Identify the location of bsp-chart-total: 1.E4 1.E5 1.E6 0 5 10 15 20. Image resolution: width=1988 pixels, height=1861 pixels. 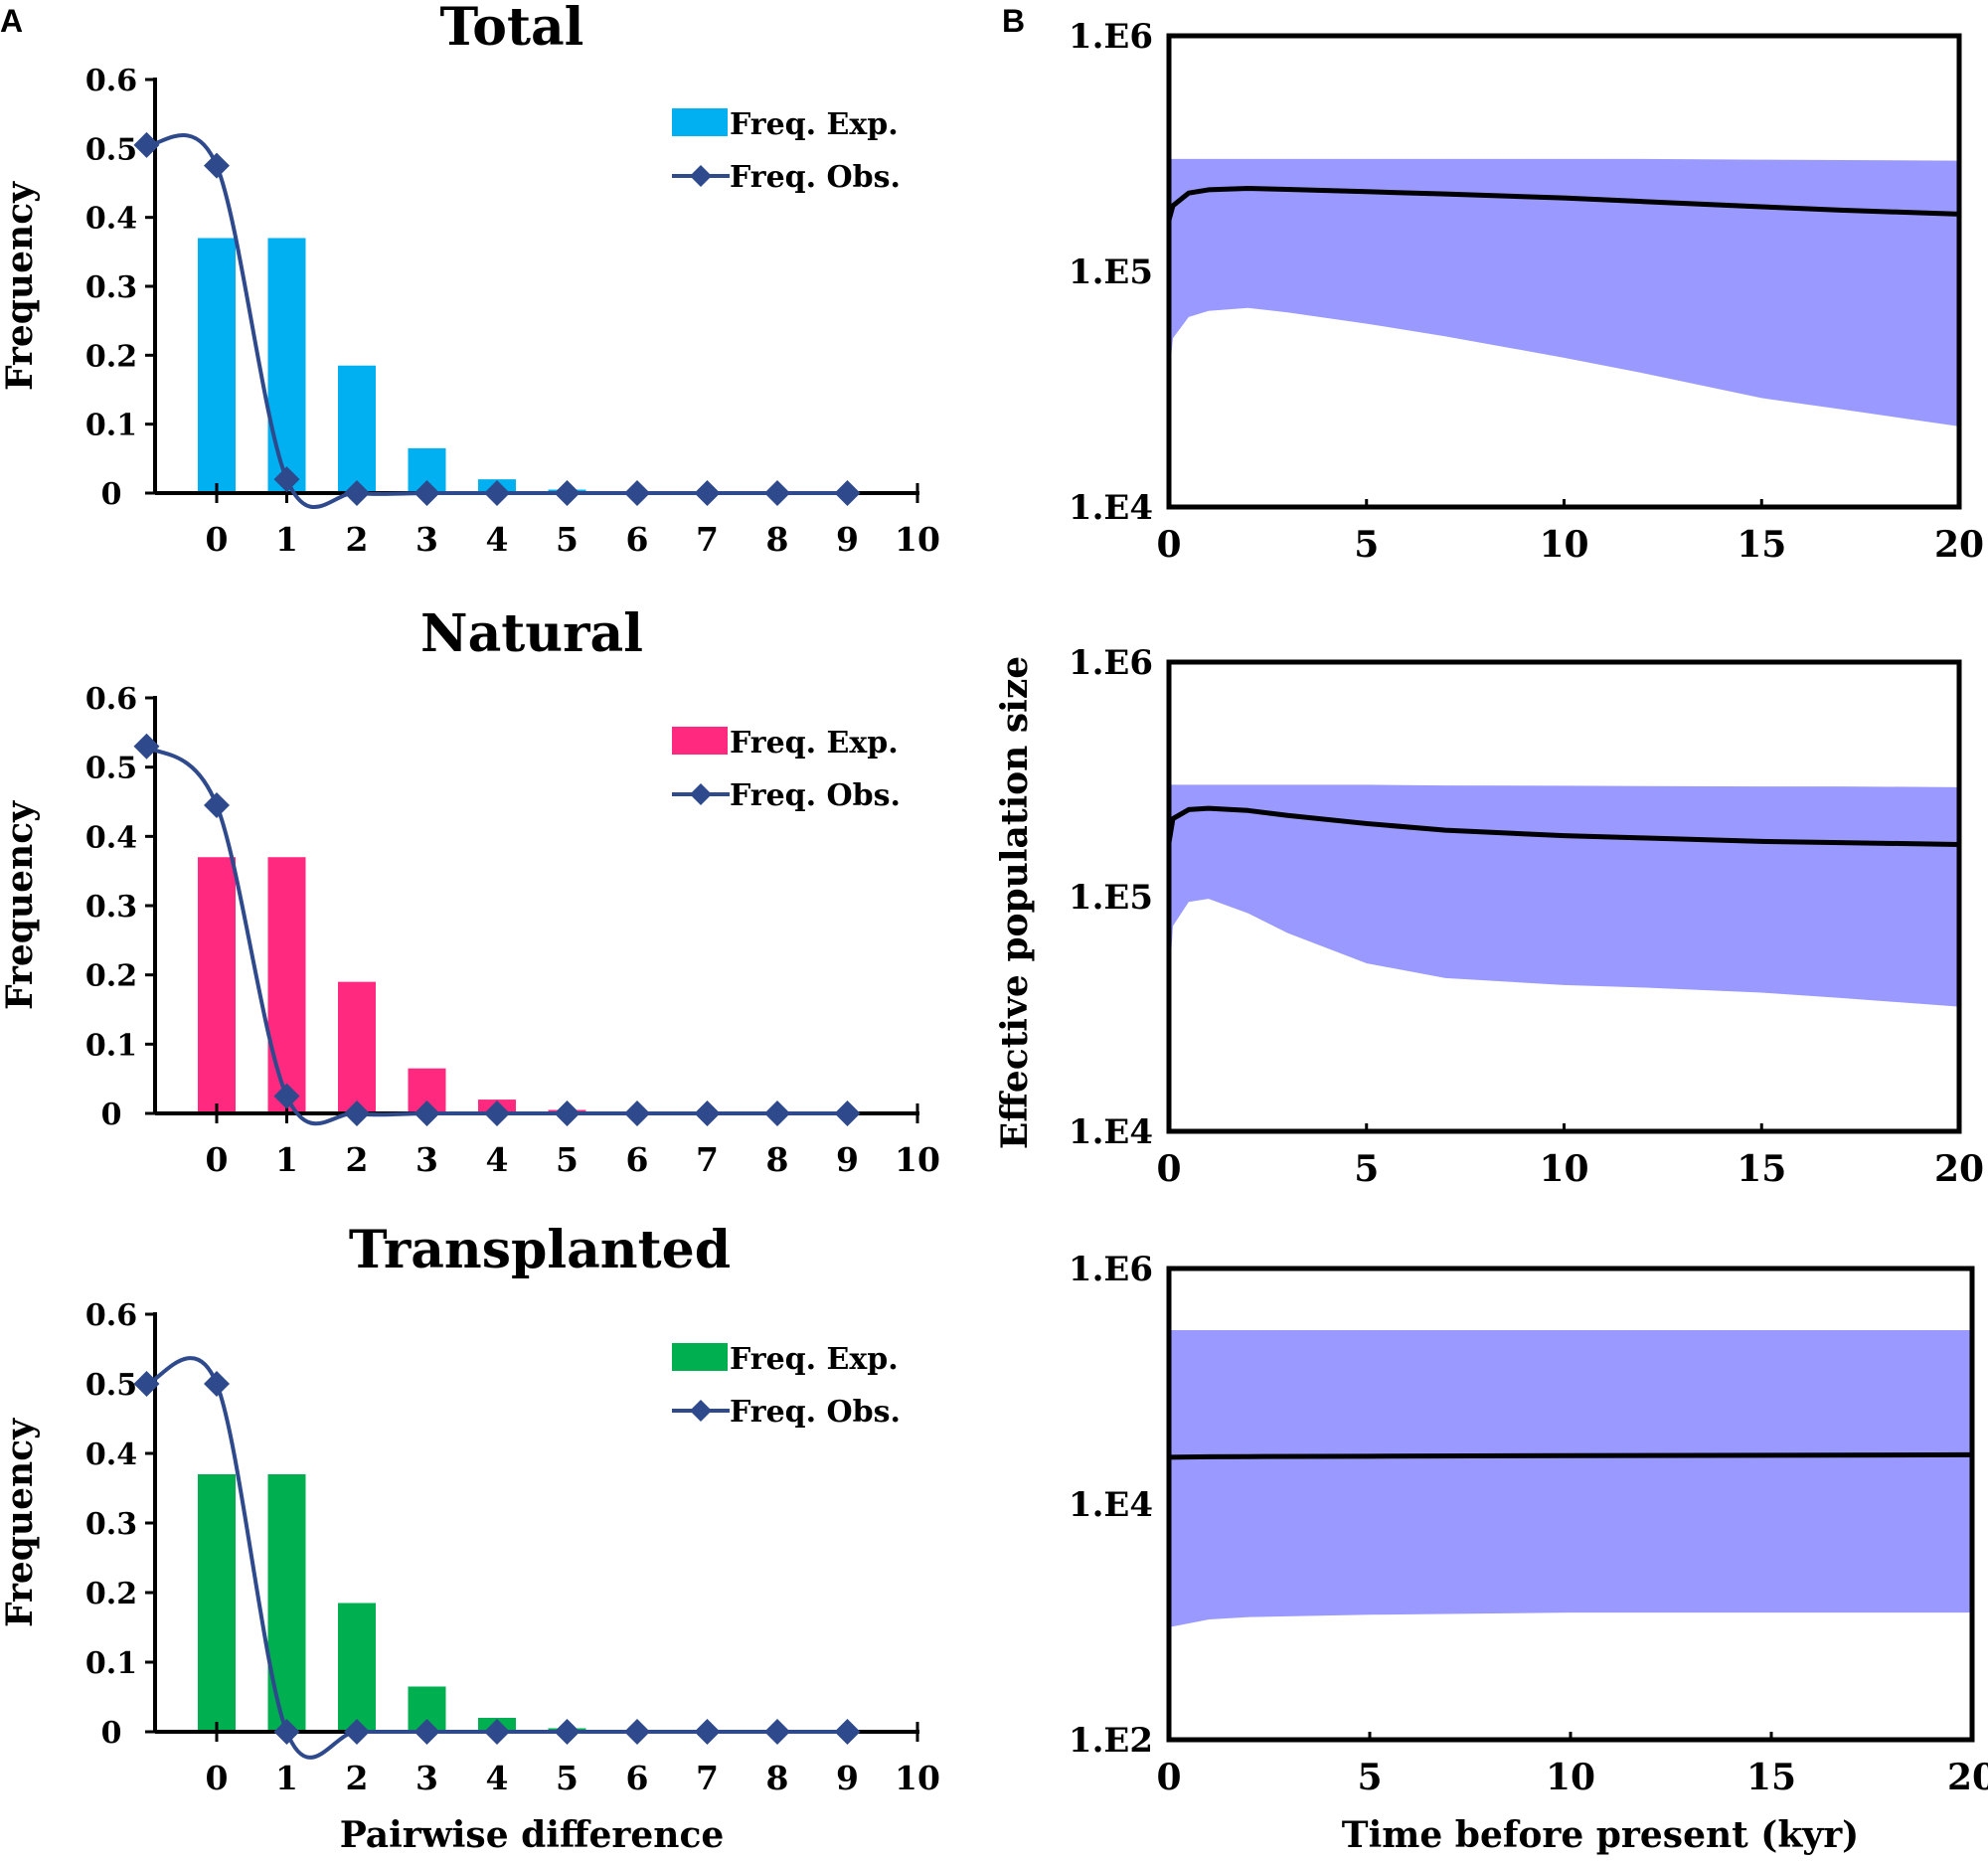
(1526, 291).